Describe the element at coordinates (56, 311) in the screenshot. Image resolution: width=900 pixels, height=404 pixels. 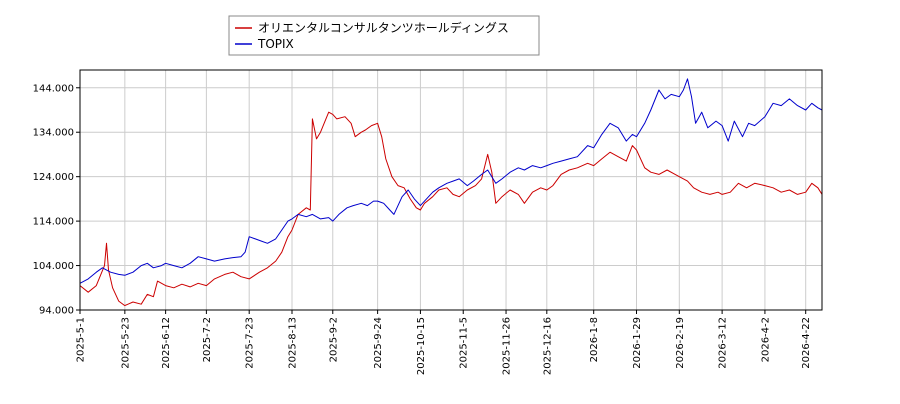
I see `y-tick-label: 94.000` at that location.